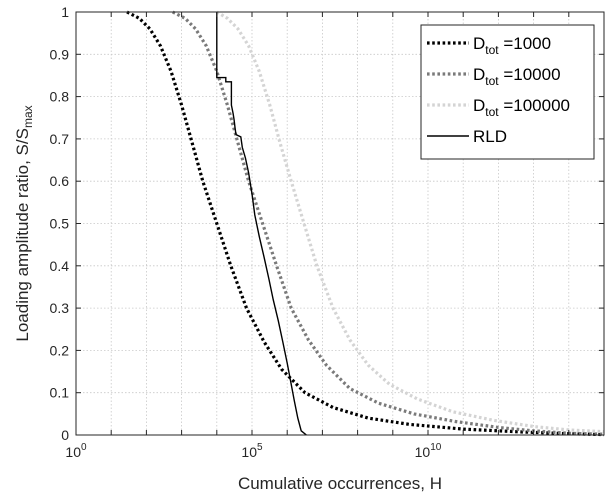 The image size is (607, 497). I want to click on y-axis-label-subscript: max, so click(28, 116).